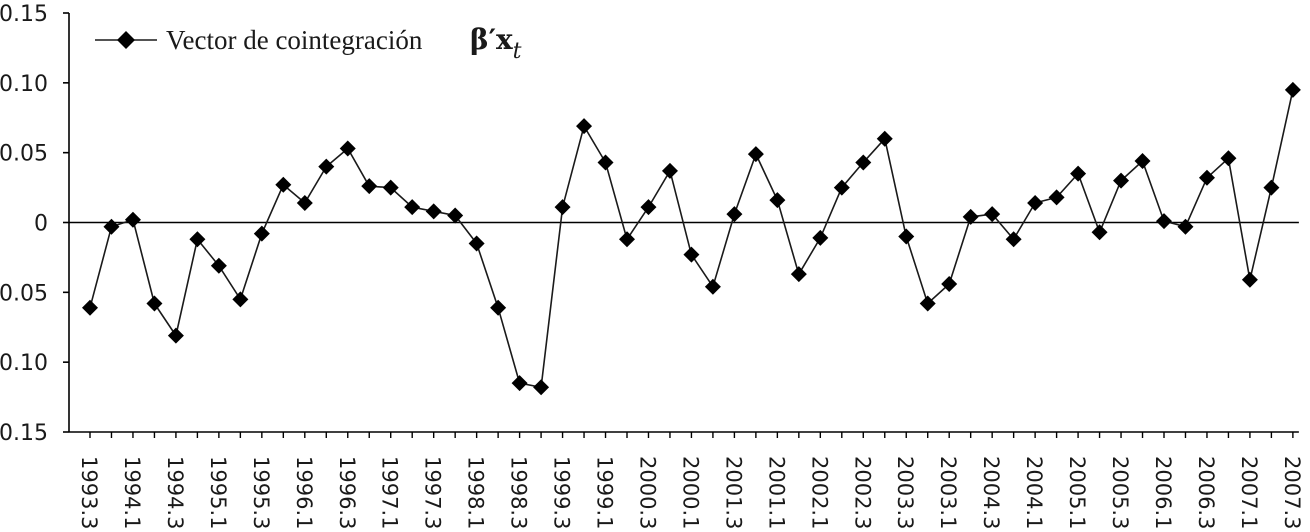 Image resolution: width=1310 pixels, height=532 pixels. What do you see at coordinates (862, 492) in the screenshot?
I see `x-tick-label: 2002.3` at bounding box center [862, 492].